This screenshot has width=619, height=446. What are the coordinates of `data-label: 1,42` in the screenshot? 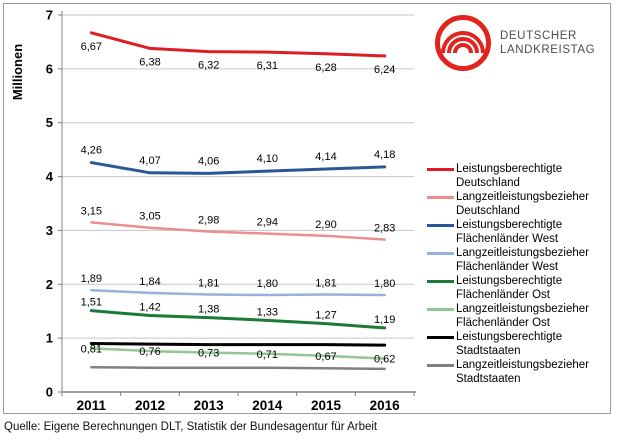 It's located at (149, 308).